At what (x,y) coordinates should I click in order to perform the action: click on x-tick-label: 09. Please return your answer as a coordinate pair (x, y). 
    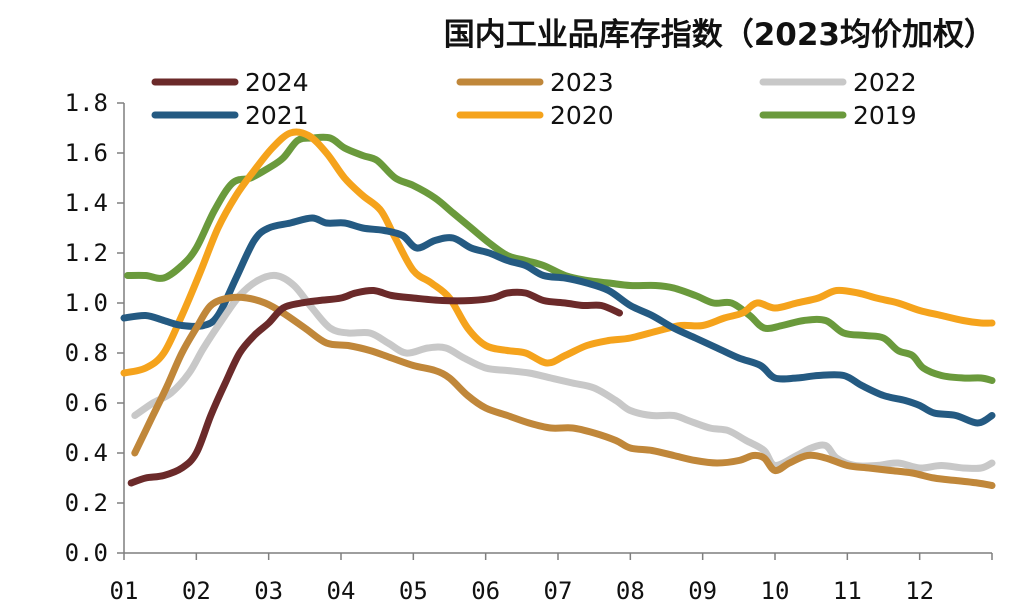
    Looking at the image, I should click on (702, 591).